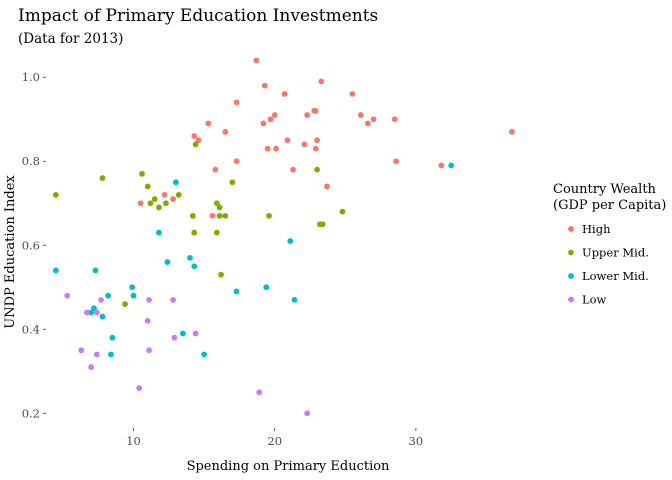  I want to click on legend-key-low, so click(571, 299).